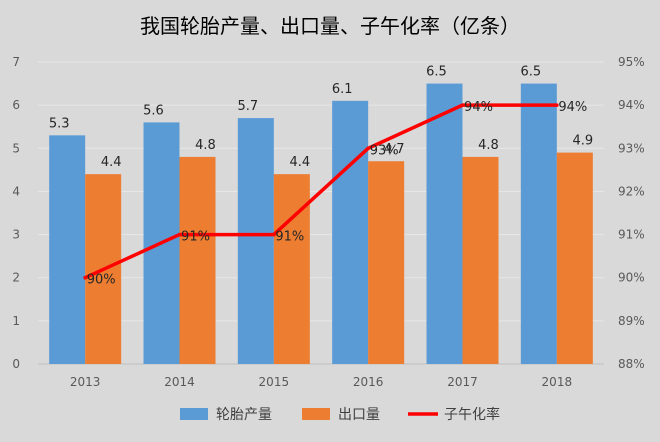 This screenshot has height=442, width=660. I want to click on line-data-label: 90%, so click(101, 280).